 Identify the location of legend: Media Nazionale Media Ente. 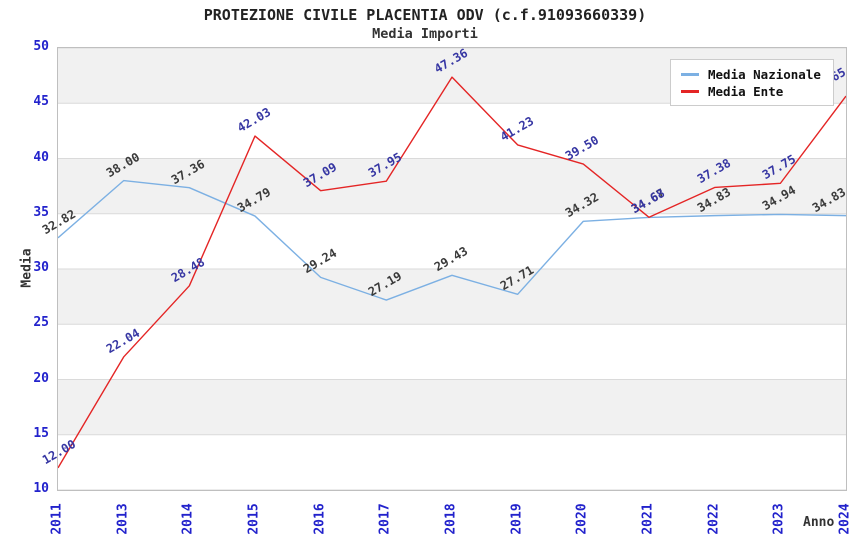
(752, 82).